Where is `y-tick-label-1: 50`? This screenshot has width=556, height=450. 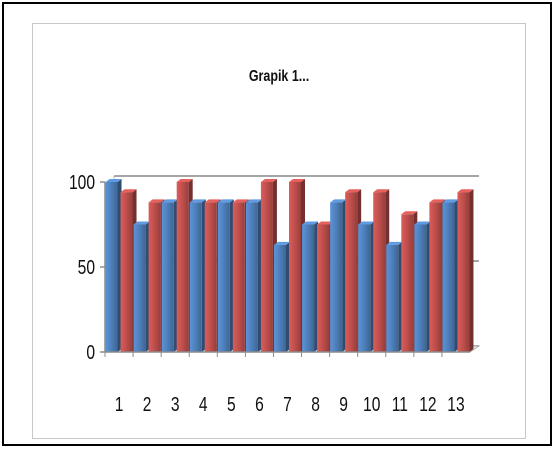
y-tick-label-1: 50 is located at coordinates (86, 267).